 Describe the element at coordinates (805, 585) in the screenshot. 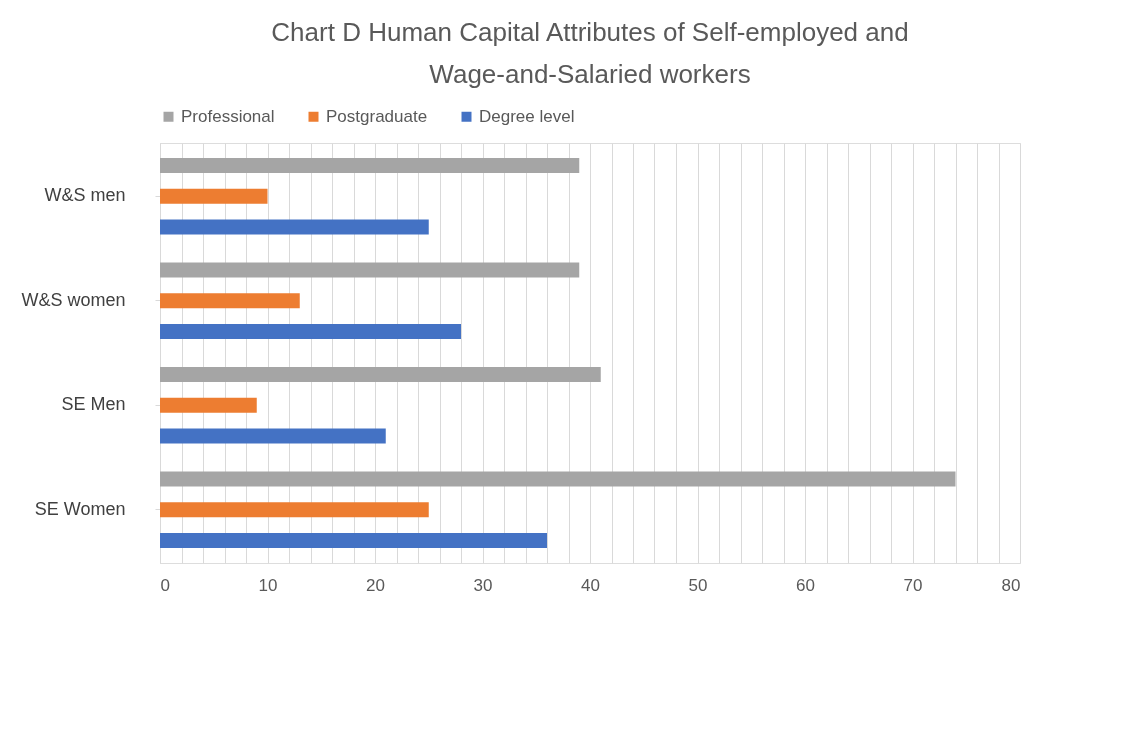

I see `x-tick-label: 60` at that location.